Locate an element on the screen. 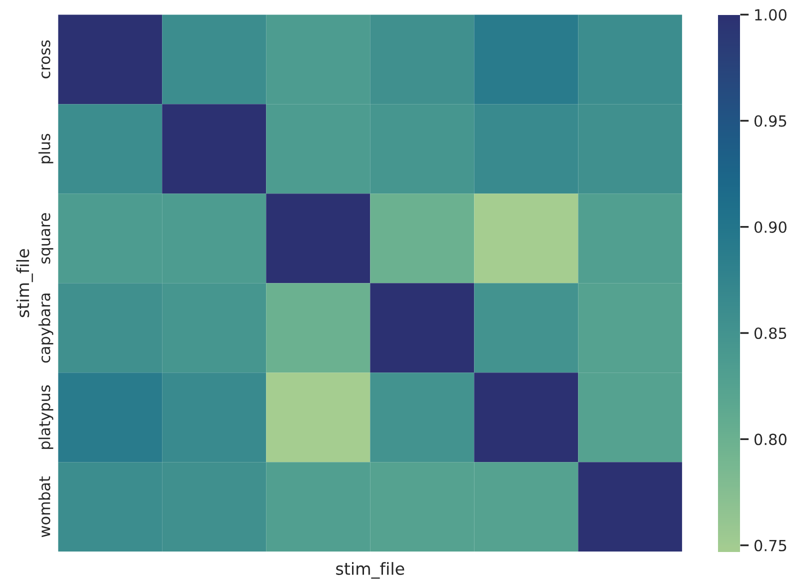 The height and width of the screenshot is (585, 796). y-axis-title: stim_file is located at coordinates (24, 283).